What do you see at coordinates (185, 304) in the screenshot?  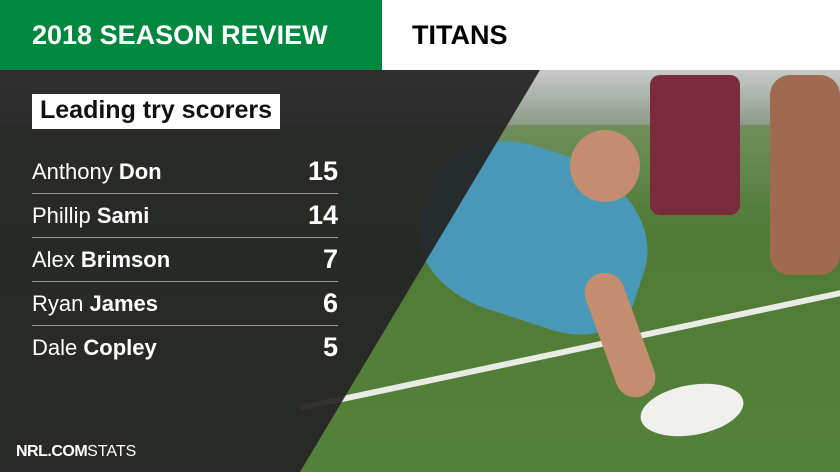 I see `list-item: Ryan James 6` at bounding box center [185, 304].